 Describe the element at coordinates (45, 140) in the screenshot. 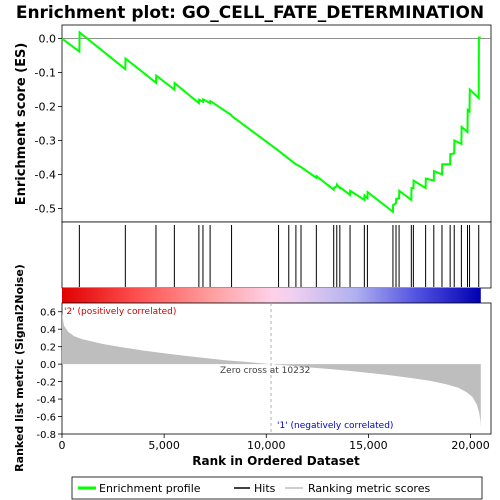

I see `es-ytick-label: -0.3` at that location.